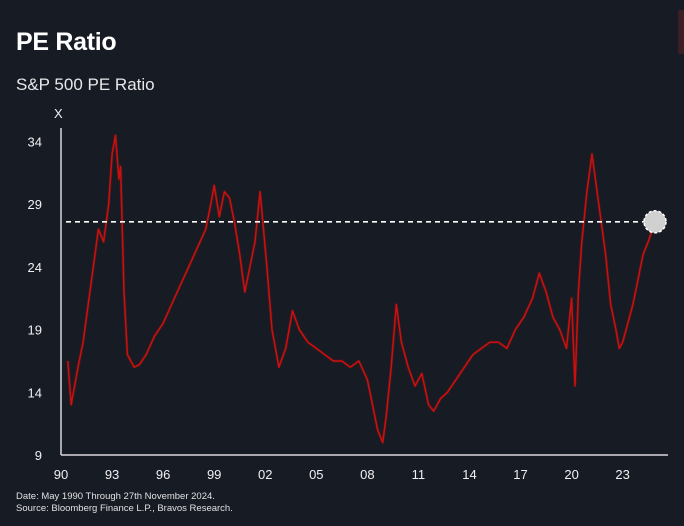  I want to click on x-tick-label: 90, so click(61, 474).